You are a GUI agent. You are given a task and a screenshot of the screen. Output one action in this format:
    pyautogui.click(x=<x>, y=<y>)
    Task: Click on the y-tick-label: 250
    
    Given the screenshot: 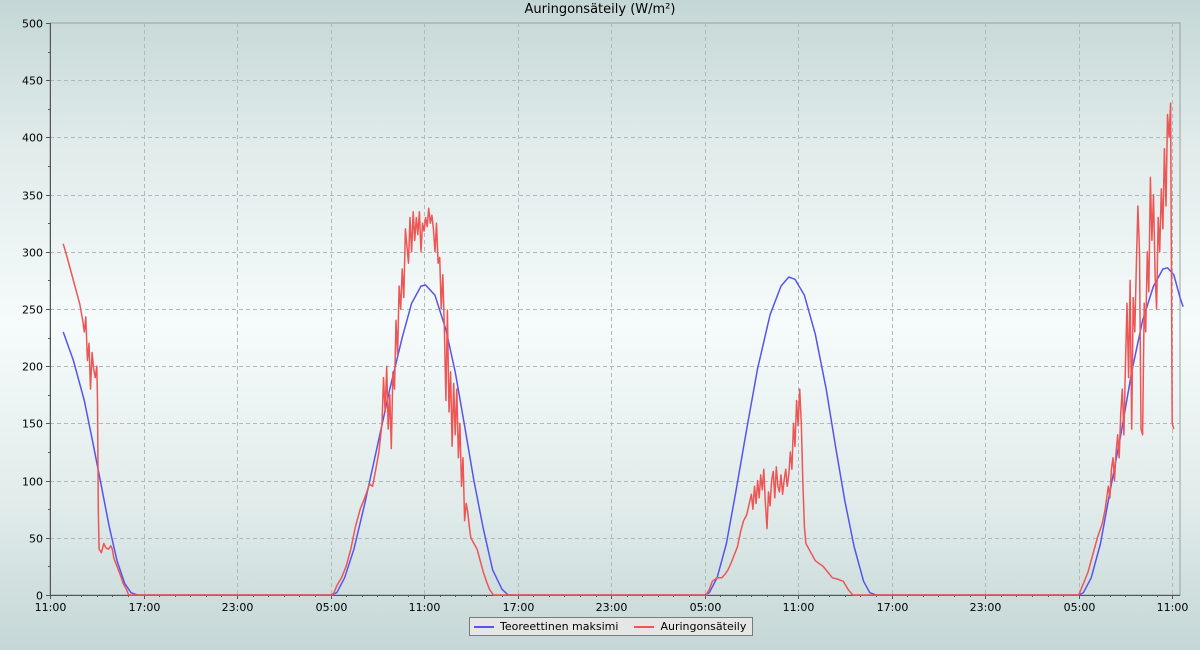 What is the action you would take?
    pyautogui.click(x=32, y=310)
    